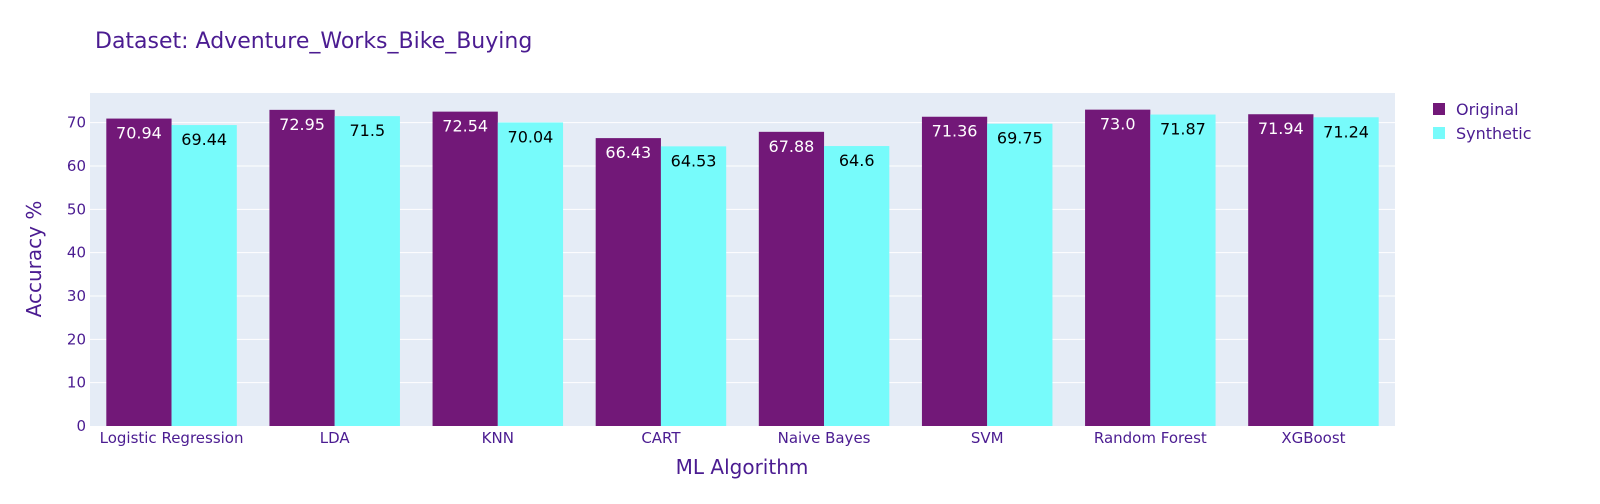 The height and width of the screenshot is (504, 1600). What do you see at coordinates (465, 126) in the screenshot?
I see `data-label: 72.54` at bounding box center [465, 126].